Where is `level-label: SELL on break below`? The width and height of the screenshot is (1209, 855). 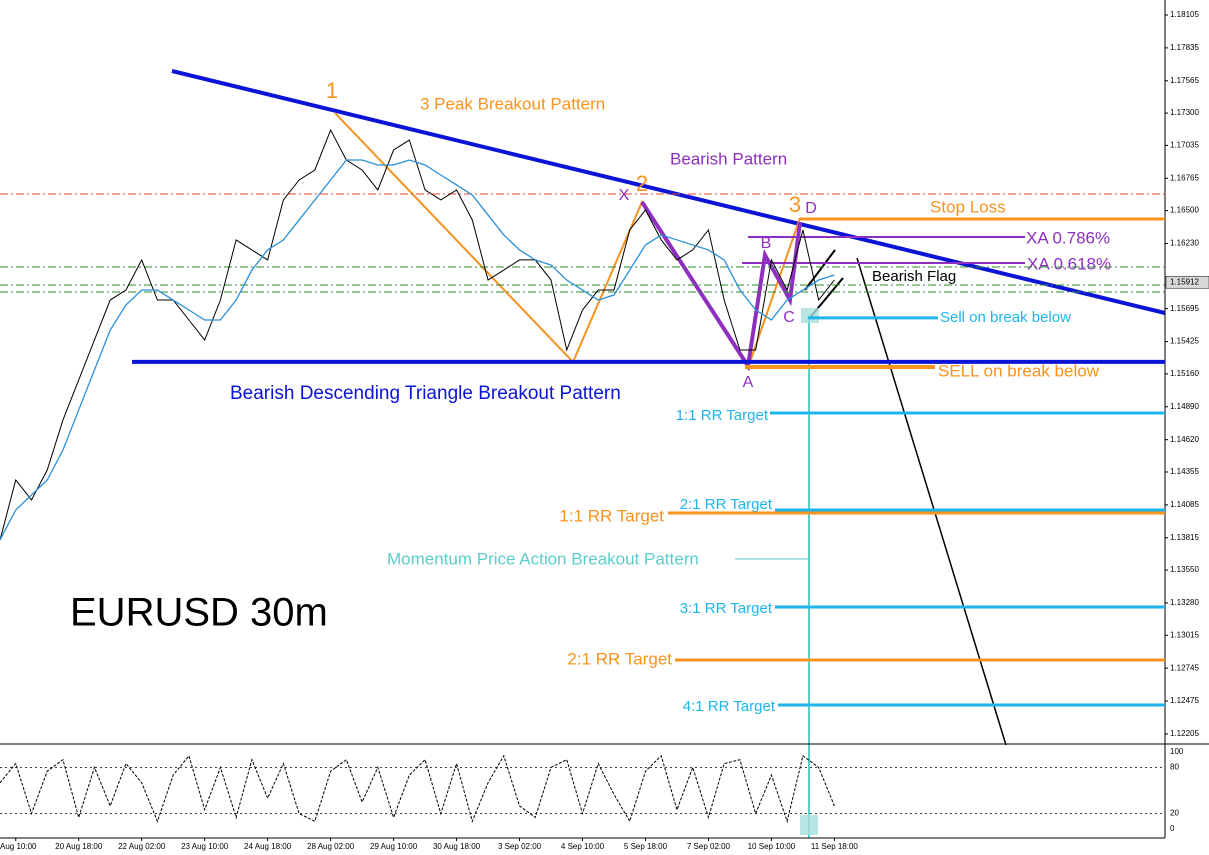
level-label: SELL on break below is located at coordinates (1019, 371).